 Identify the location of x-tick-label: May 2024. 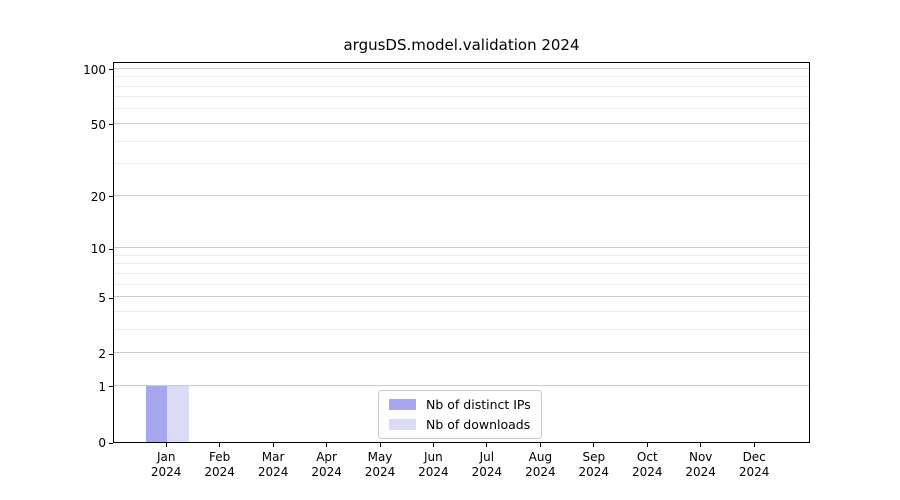
(380, 465).